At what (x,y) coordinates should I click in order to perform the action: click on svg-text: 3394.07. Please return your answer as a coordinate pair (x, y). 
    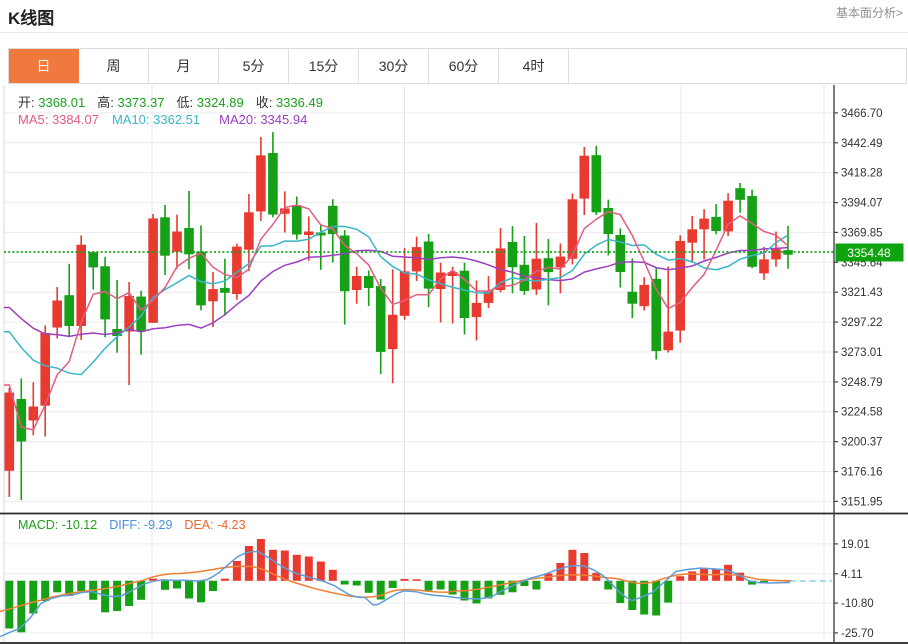
    Looking at the image, I should click on (862, 204).